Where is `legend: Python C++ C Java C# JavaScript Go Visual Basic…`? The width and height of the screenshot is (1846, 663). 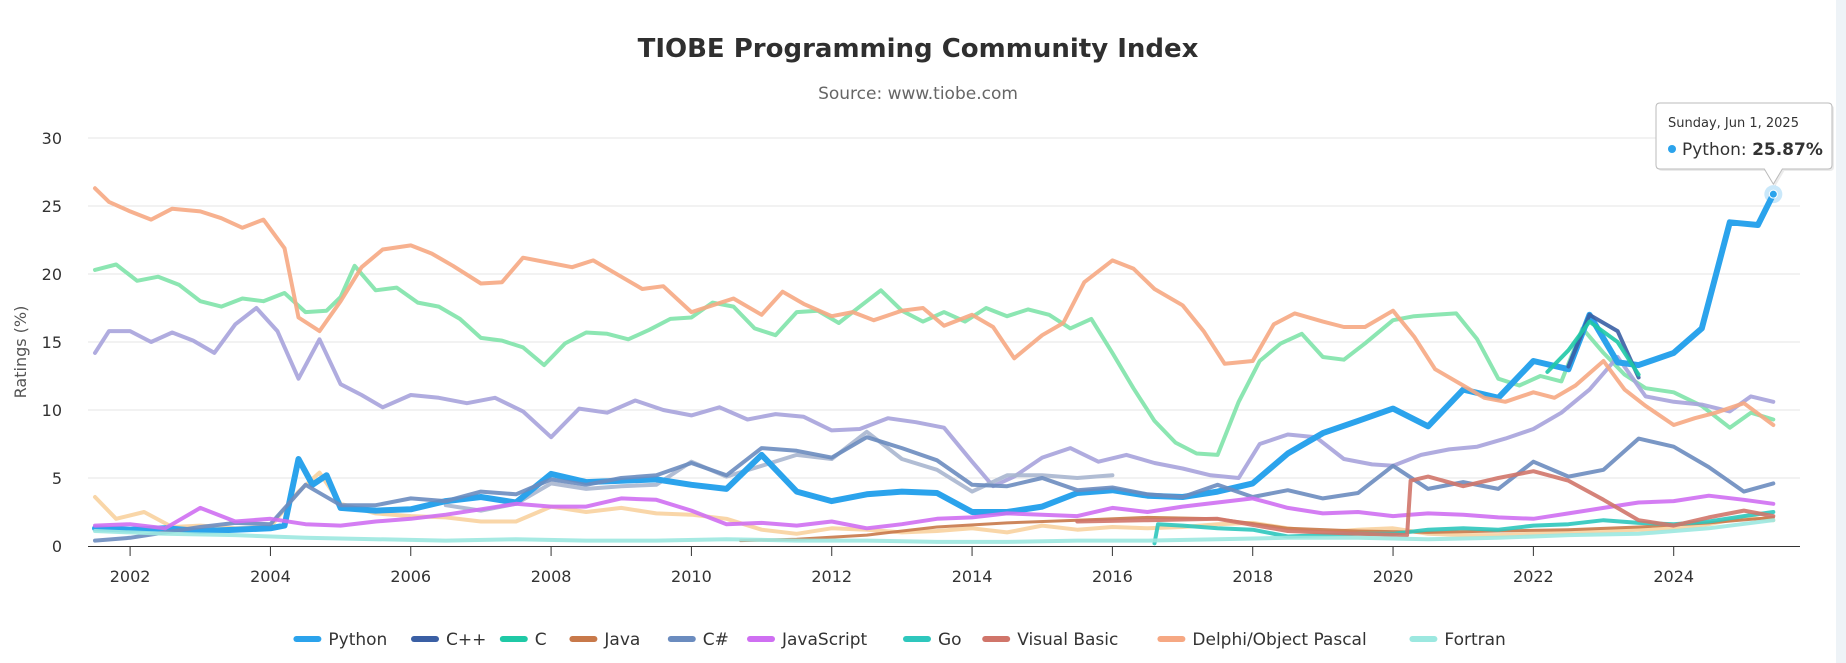
legend: Python C++ C Java C# JavaScript Go Visual Basic… is located at coordinates (899, 640).